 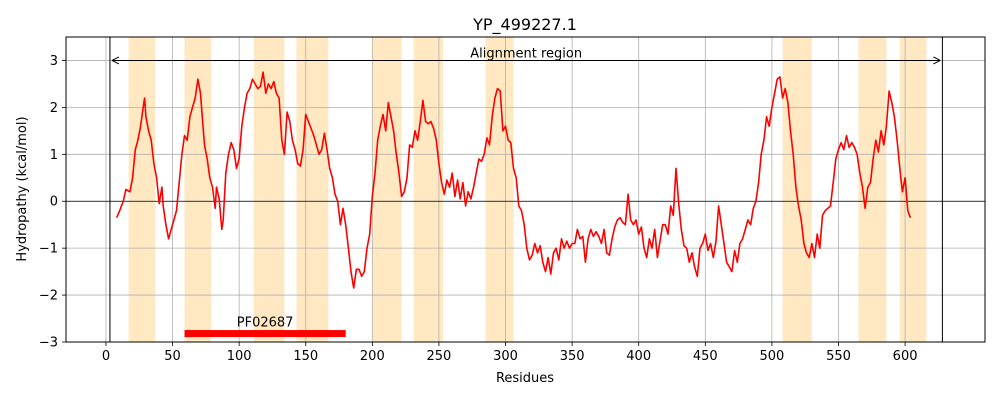 What do you see at coordinates (838, 356) in the screenshot?
I see `x-tick-label-550: 550` at bounding box center [838, 356].